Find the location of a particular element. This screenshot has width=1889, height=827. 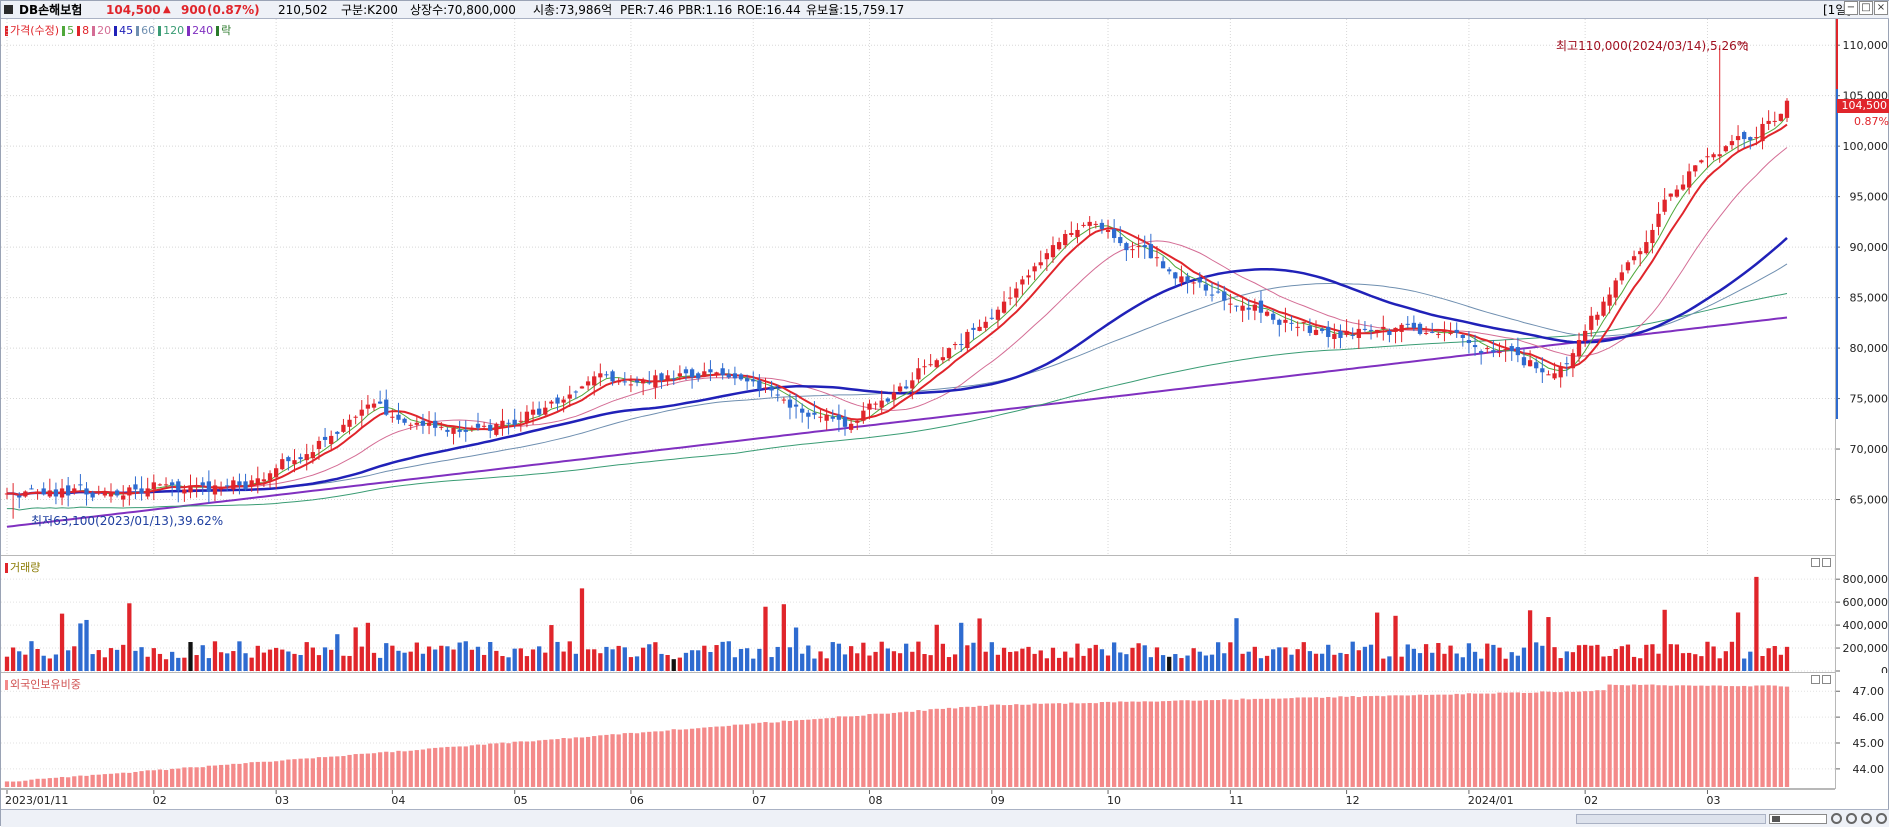

legend-item: 8 is located at coordinates (86, 30).